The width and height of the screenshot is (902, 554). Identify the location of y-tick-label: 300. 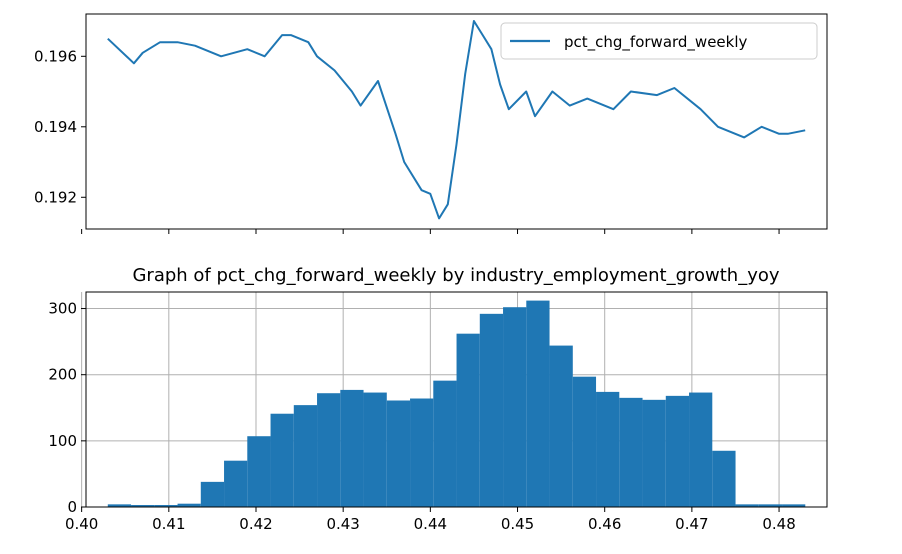
(62, 309).